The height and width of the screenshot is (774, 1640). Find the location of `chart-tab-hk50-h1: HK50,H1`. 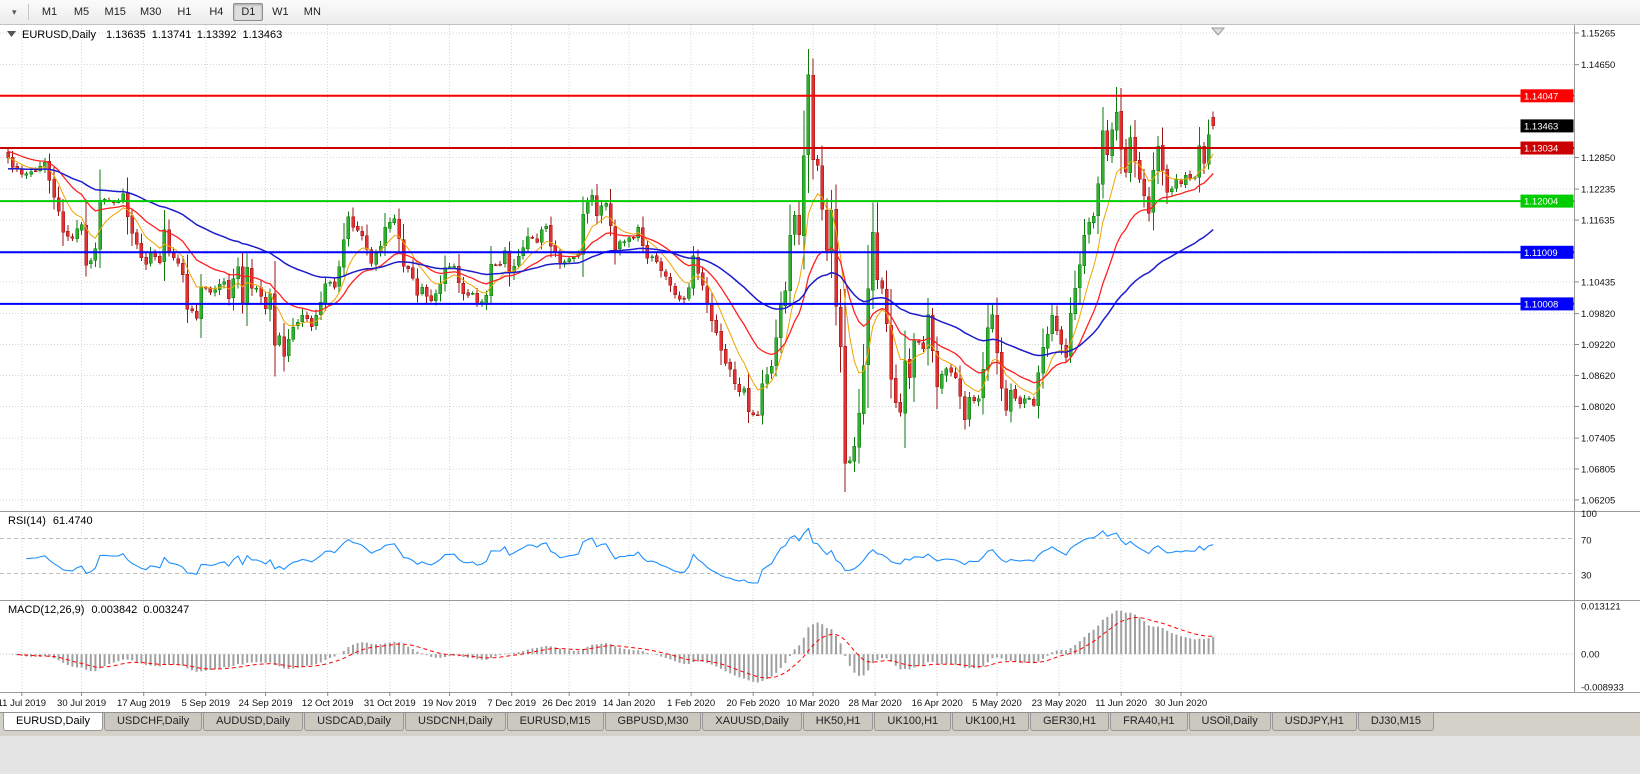

chart-tab-hk50-h1: HK50,H1 is located at coordinates (838, 722).